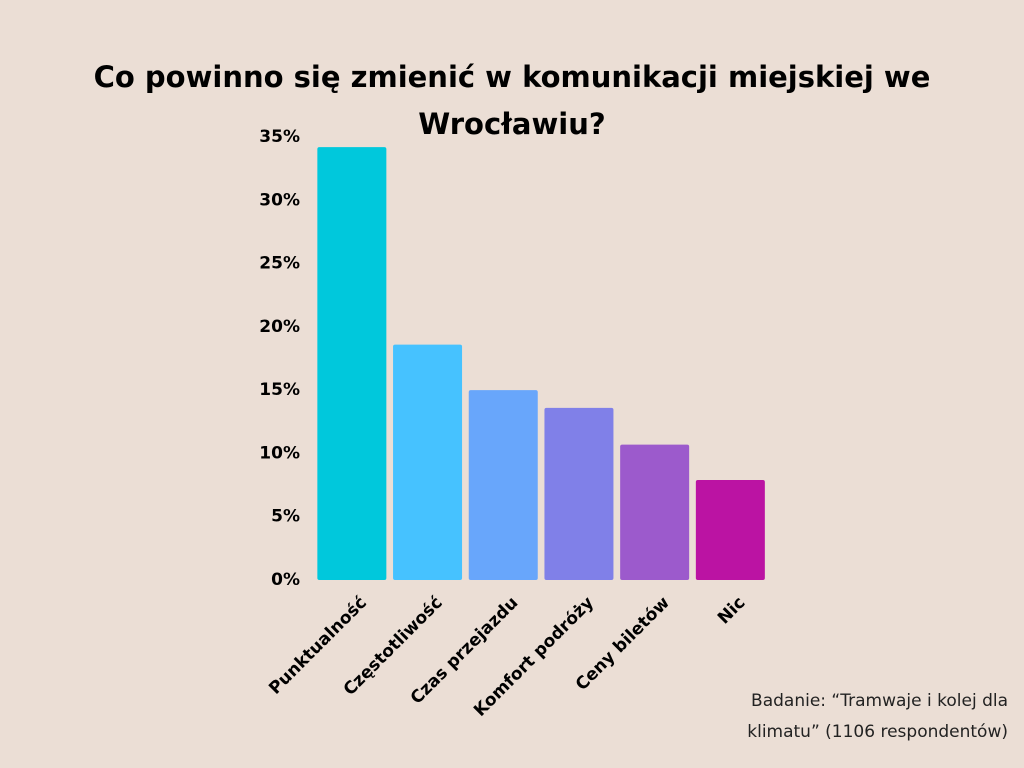 The width and height of the screenshot is (1024, 768). Describe the element at coordinates (731, 610) in the screenshot. I see `x-tick-label: Nic` at that location.